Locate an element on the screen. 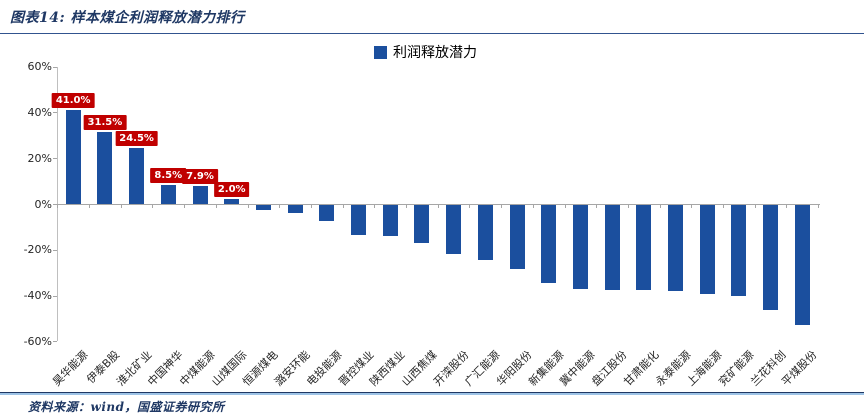  x-axis-label: 昊华能源 is located at coordinates (70, 368).